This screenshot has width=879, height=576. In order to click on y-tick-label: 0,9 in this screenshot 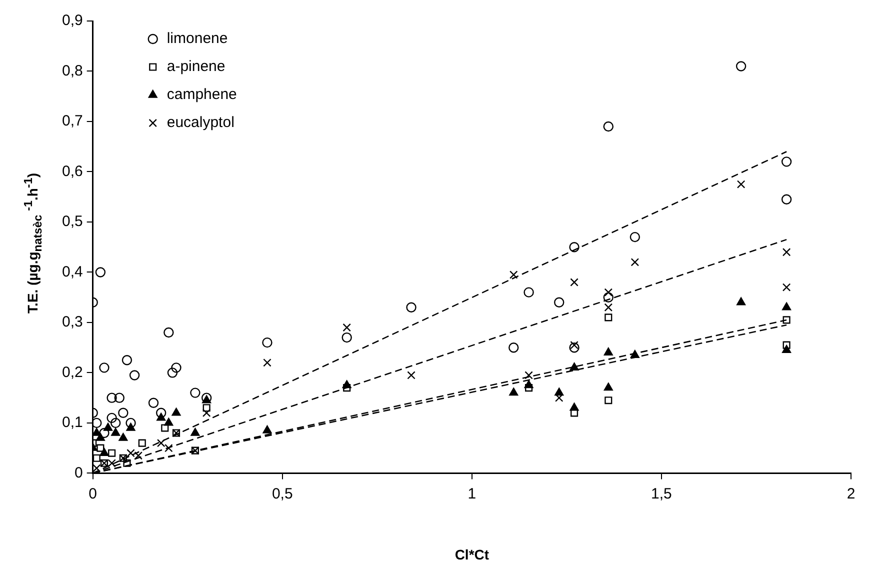, I will do `click(72, 21)`.